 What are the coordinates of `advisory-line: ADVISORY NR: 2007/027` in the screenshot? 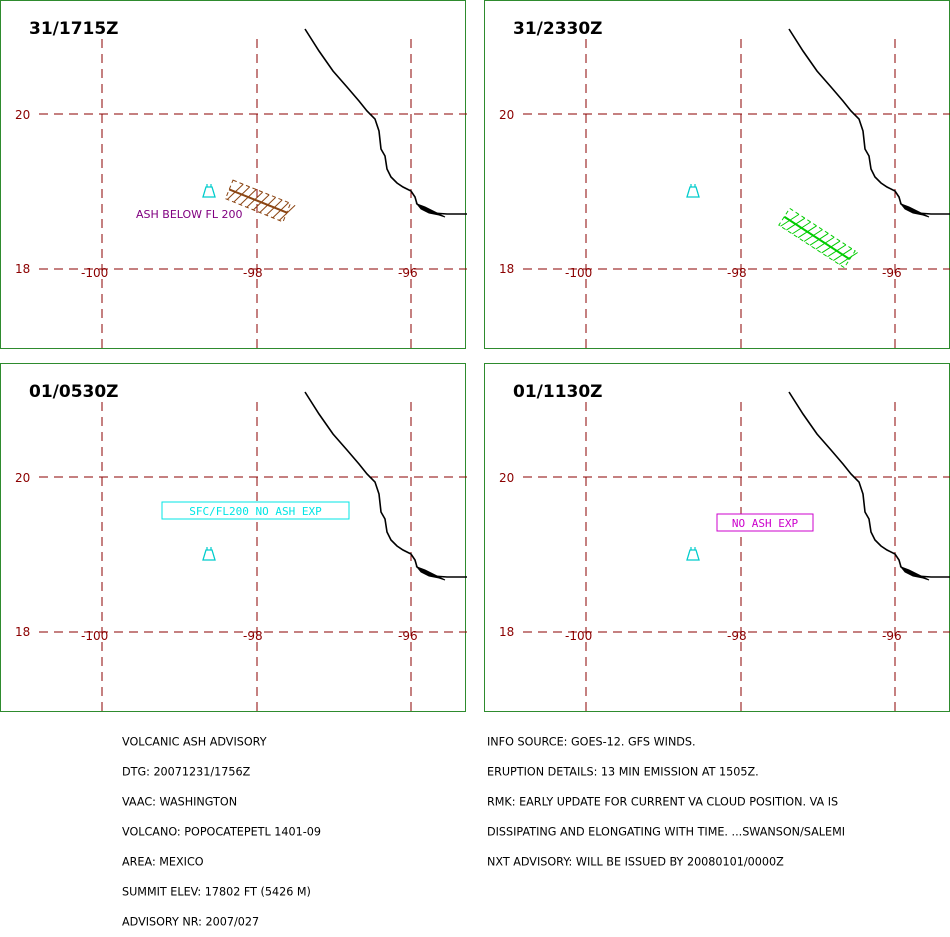 It's located at (191, 921).